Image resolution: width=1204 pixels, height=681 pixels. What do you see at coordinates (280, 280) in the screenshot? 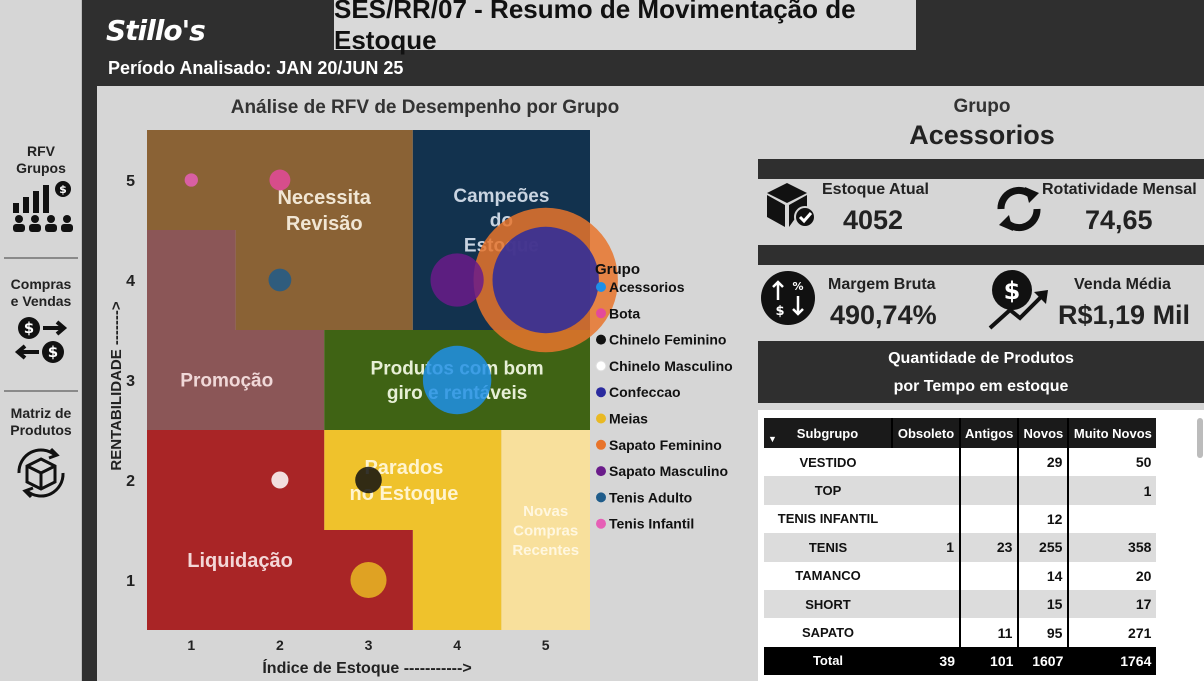
I see `bubble-tenis-adulto` at bounding box center [280, 280].